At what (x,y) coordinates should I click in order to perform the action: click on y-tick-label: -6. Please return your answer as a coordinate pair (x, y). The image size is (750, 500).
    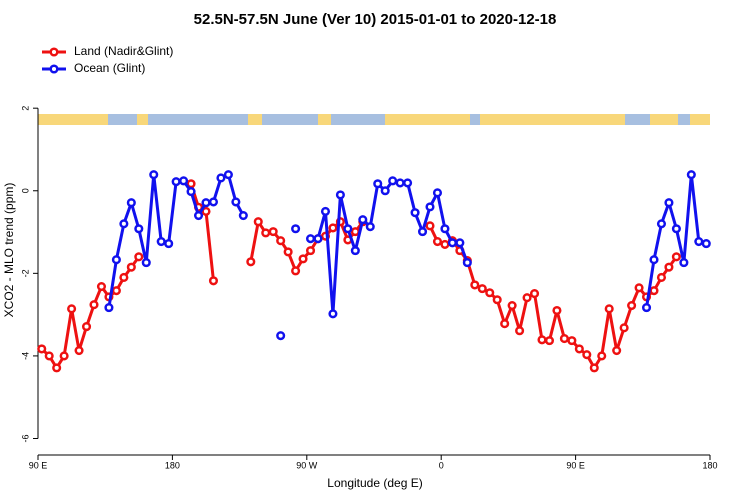
    Looking at the image, I should click on (25, 438).